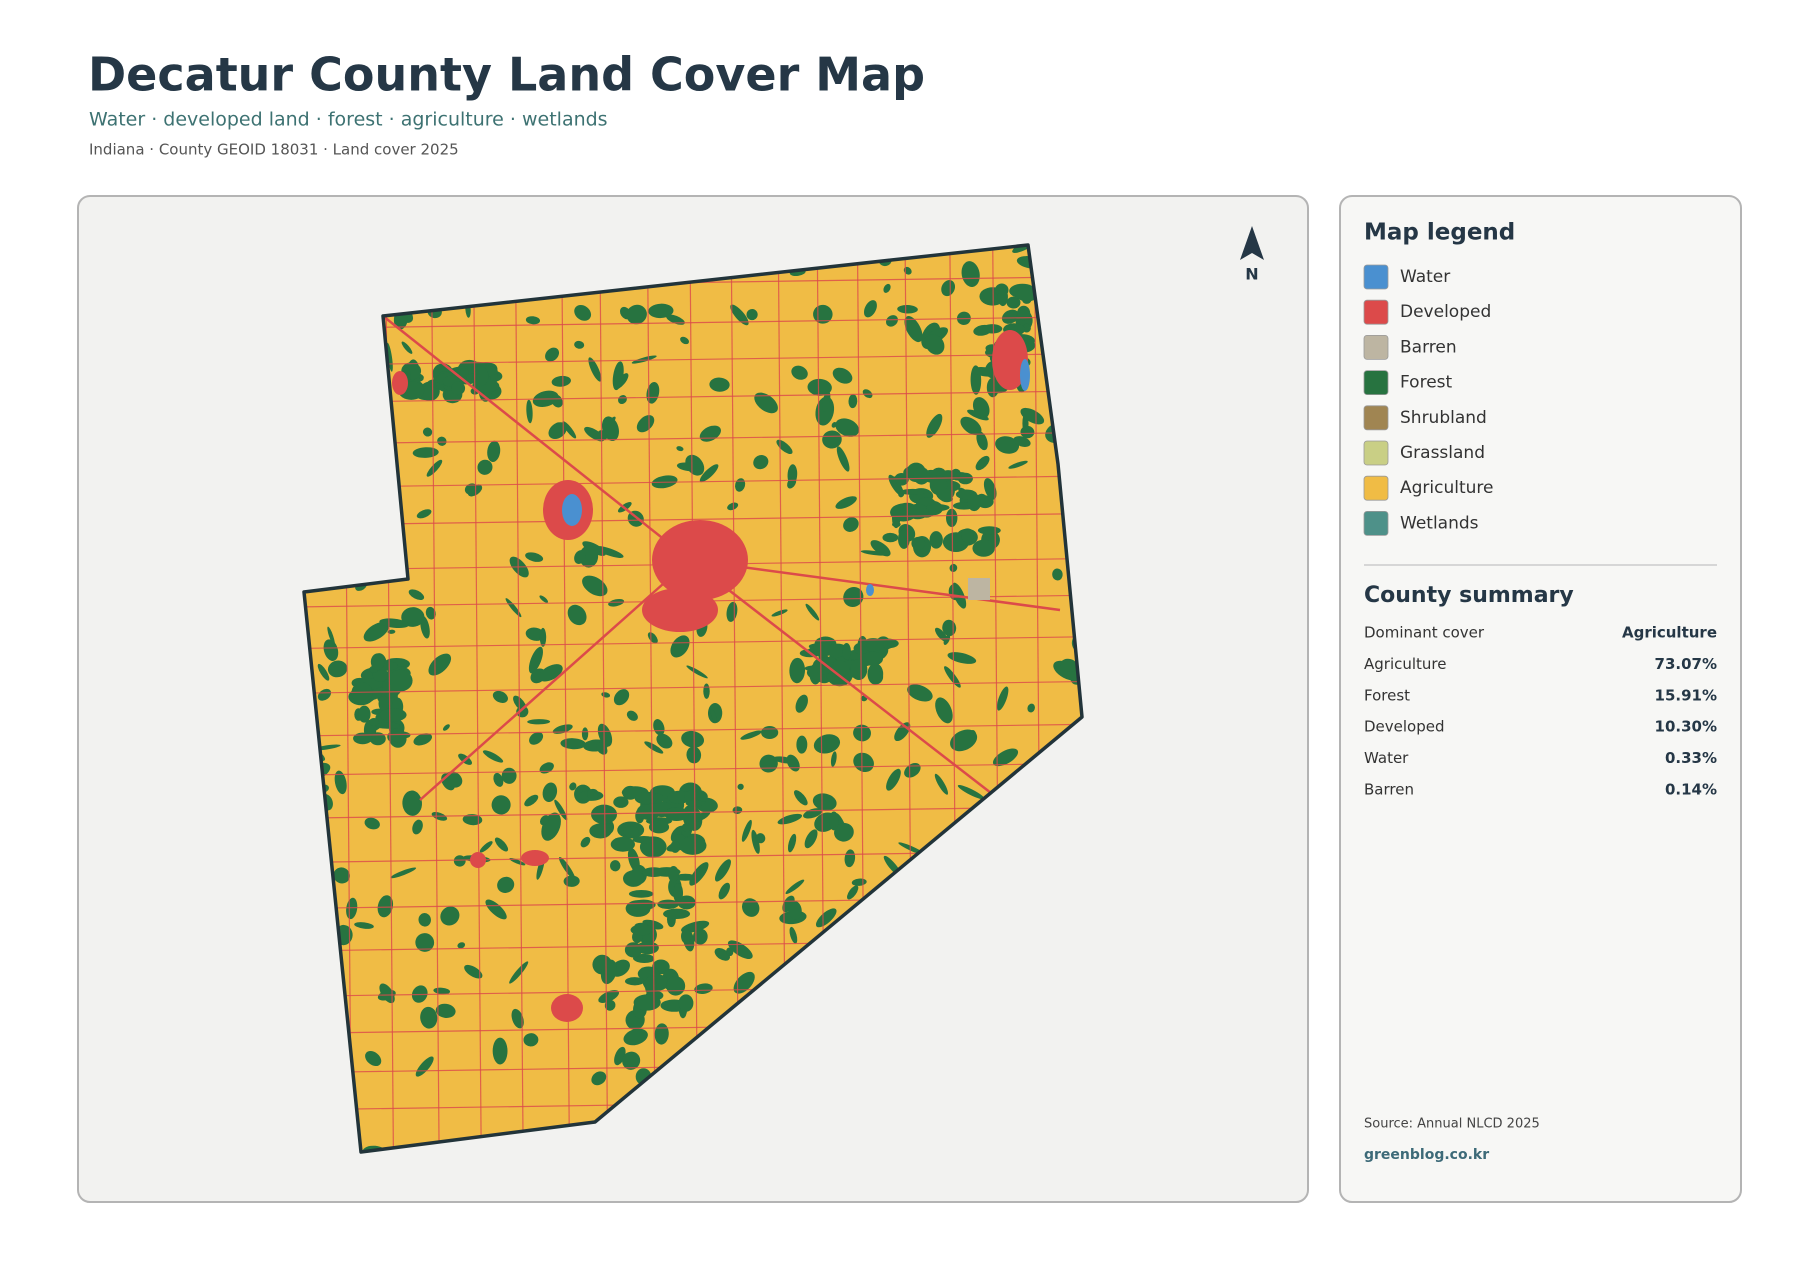 The width and height of the screenshot is (1800, 1273). What do you see at coordinates (1405, 664) in the screenshot?
I see `summary-label: Agriculture` at bounding box center [1405, 664].